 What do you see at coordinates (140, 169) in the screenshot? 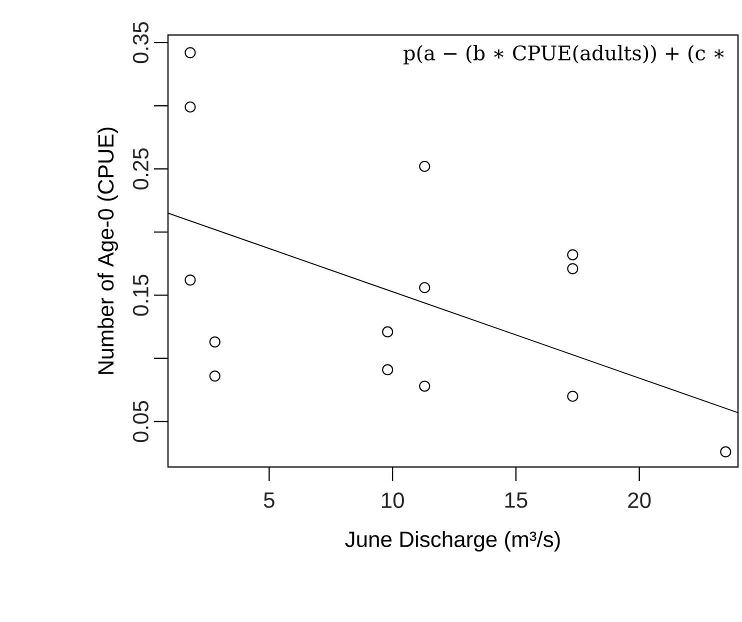
I see `y-tick-label: 0.25` at bounding box center [140, 169].